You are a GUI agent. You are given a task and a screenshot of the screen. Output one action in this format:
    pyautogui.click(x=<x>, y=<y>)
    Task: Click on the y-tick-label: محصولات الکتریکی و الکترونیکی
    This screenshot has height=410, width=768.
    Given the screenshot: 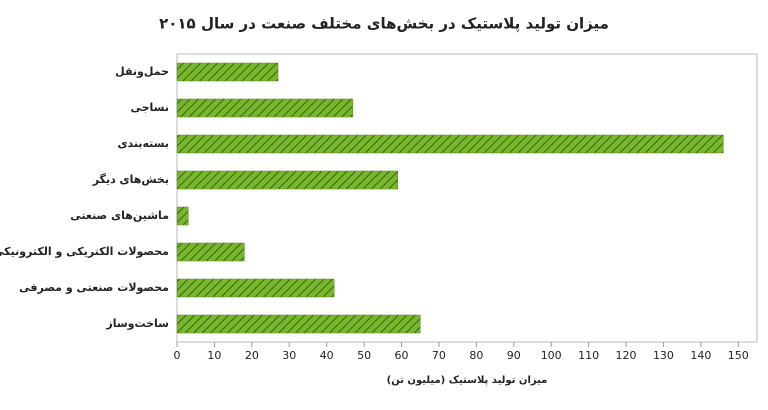 What is the action you would take?
    pyautogui.click(x=84, y=251)
    